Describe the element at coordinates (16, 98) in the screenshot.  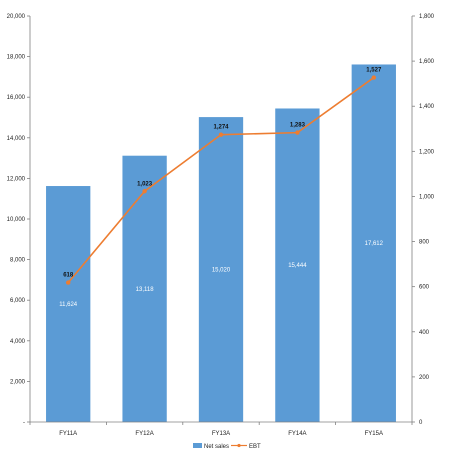
I see `left-axis-tick-label: 16,000` at that location.